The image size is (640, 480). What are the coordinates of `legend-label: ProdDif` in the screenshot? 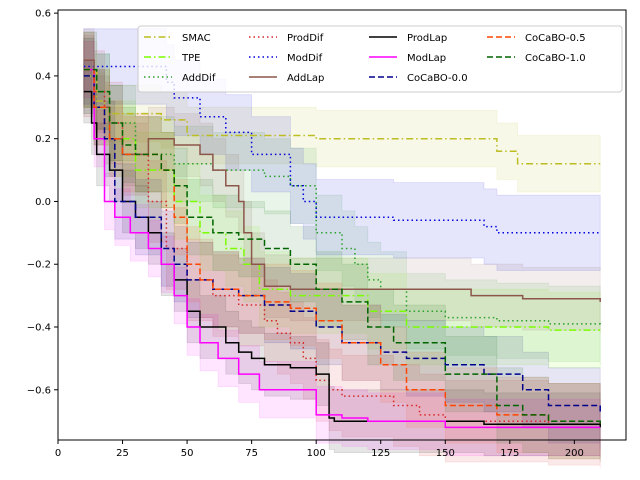 It's located at (305, 38).